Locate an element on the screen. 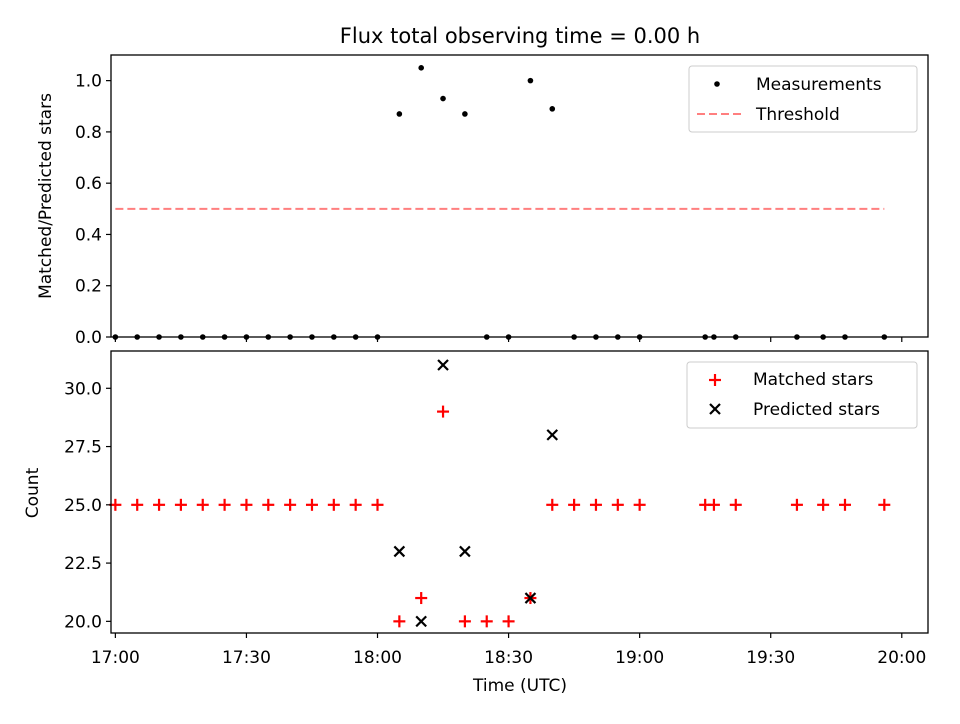  top-legend-box is located at coordinates (803, 99).